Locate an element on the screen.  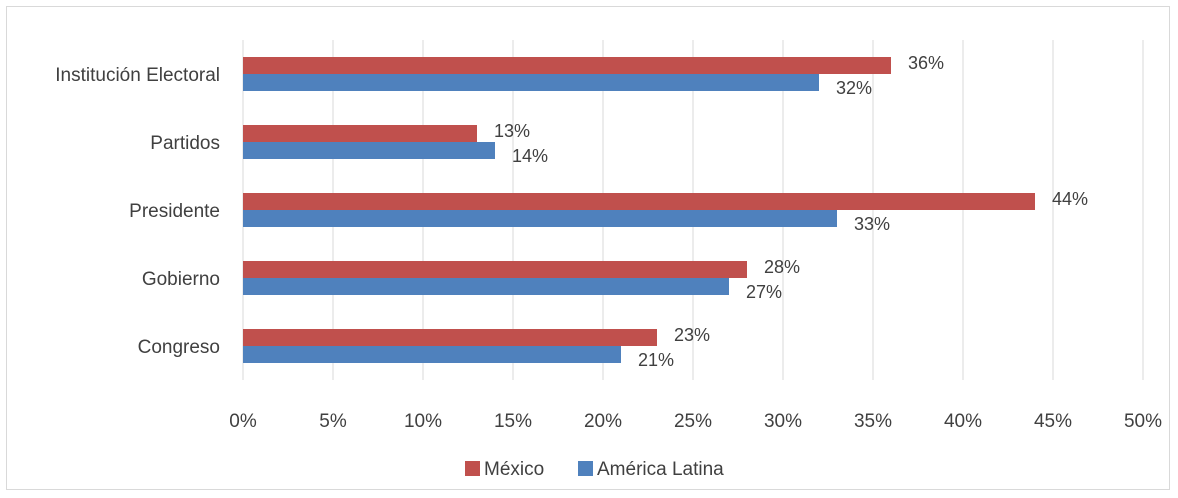
category-label: Presidente is located at coordinates (174, 211).